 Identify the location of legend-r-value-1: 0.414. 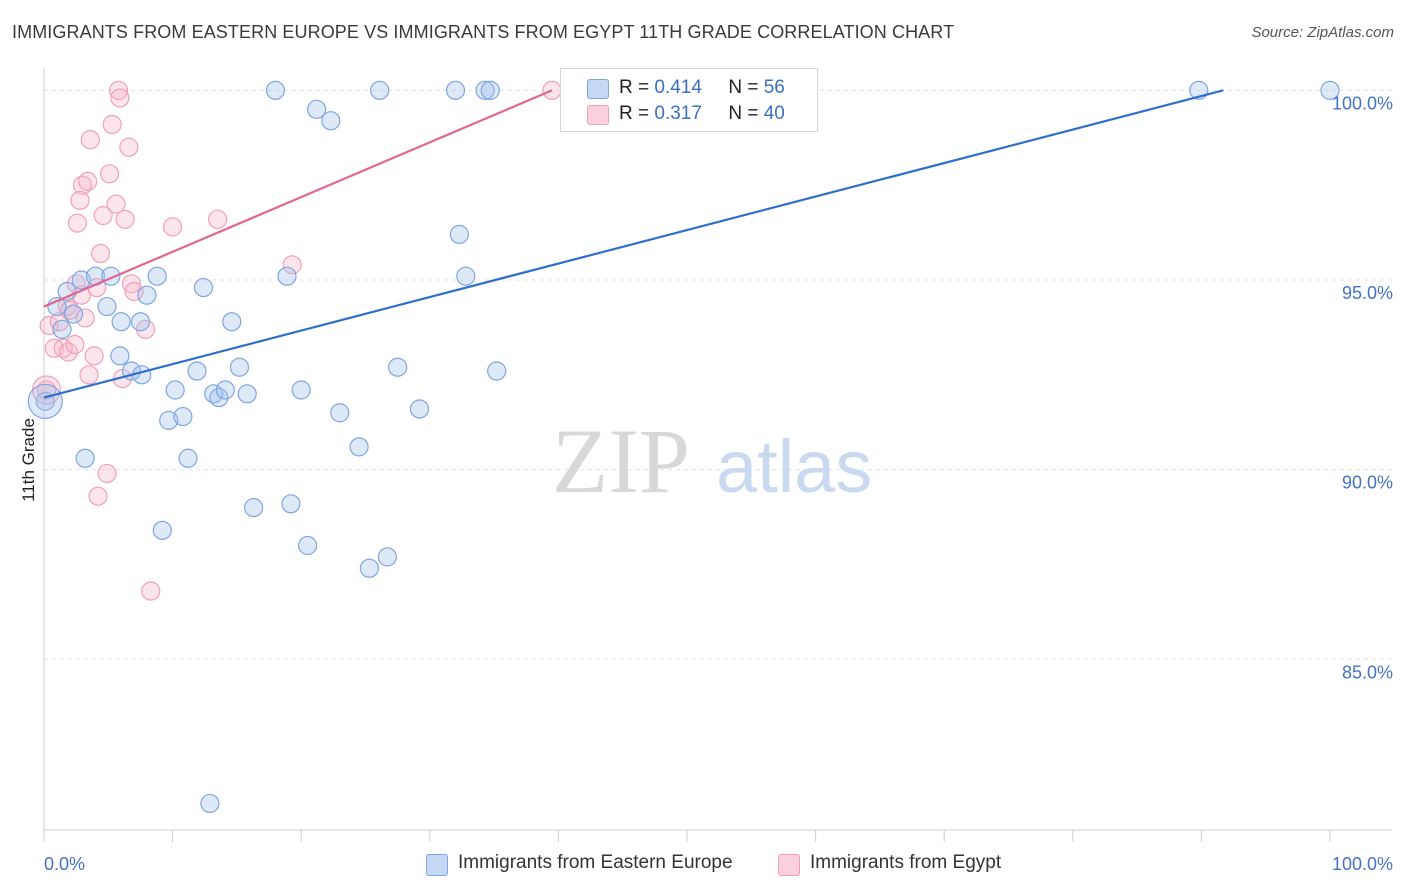
(678, 87).